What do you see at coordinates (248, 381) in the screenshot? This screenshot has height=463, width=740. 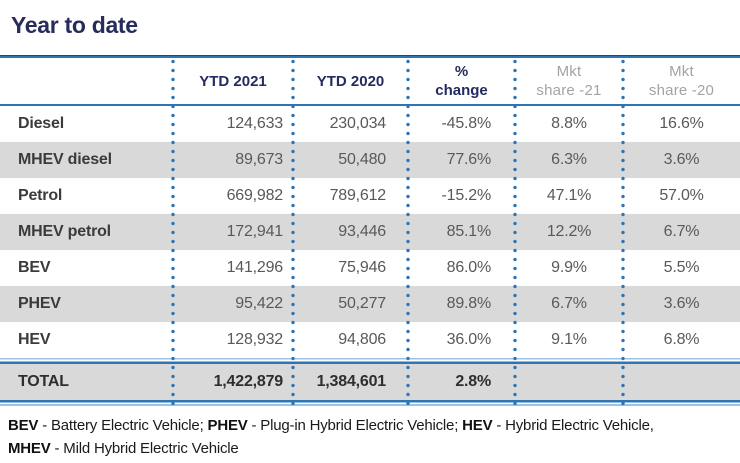 I see `total-ytd-2021-value: 1,422,879` at bounding box center [248, 381].